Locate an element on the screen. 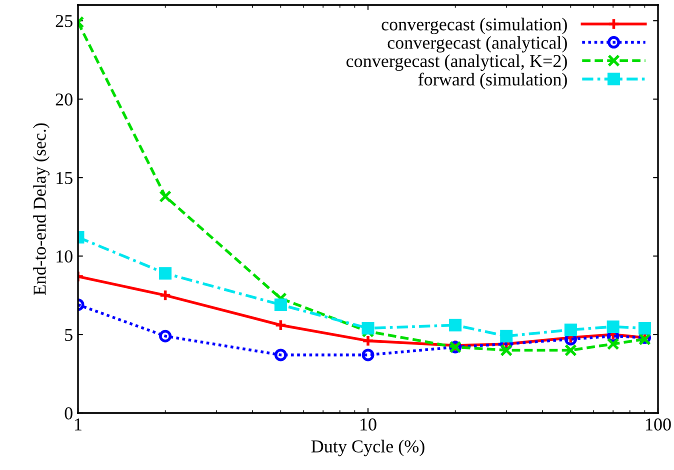 This screenshot has height=470, width=674. y-tick-label: 0 is located at coordinates (68, 413).